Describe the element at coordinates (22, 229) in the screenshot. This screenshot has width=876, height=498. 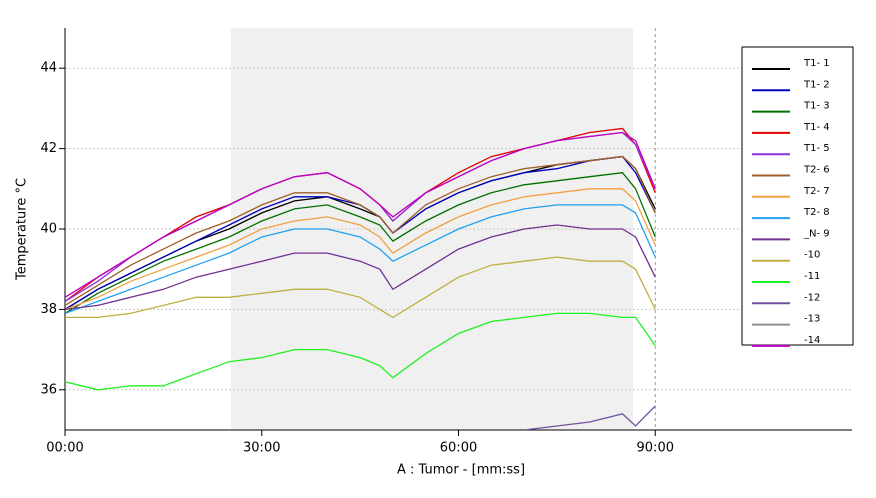
I see `y-axis-label: Temperature °C` at that location.